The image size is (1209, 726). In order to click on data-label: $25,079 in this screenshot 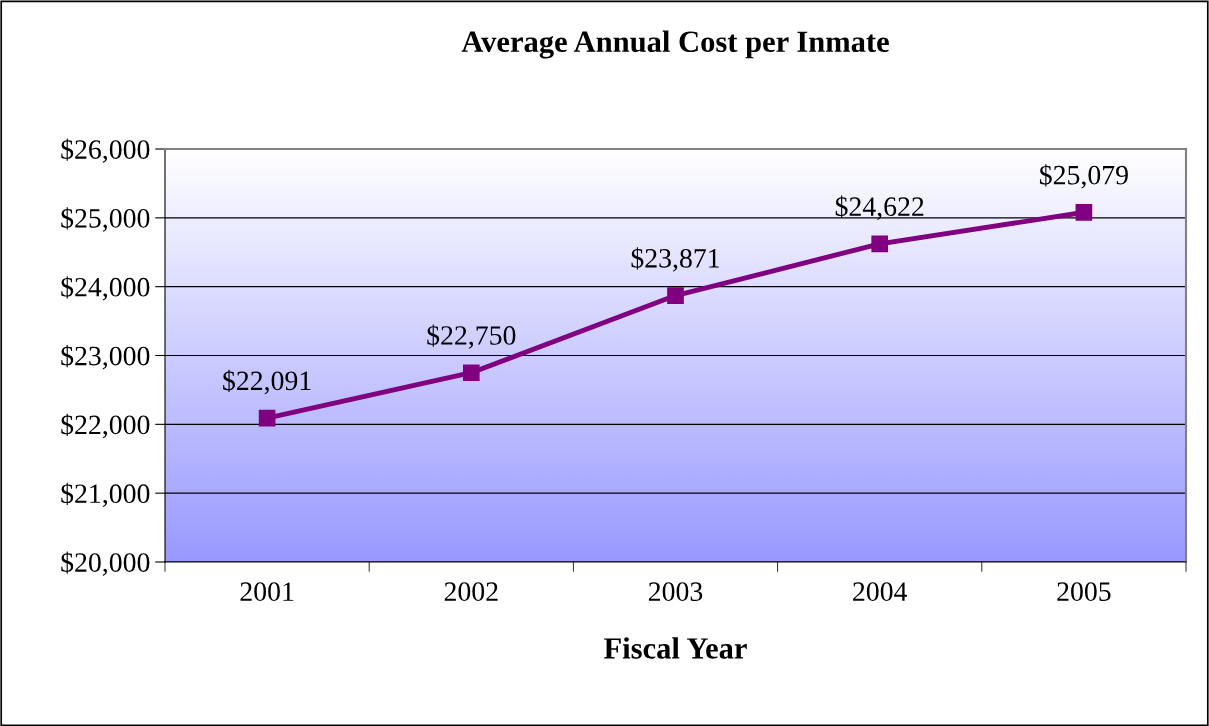, I will do `click(1083, 176)`.